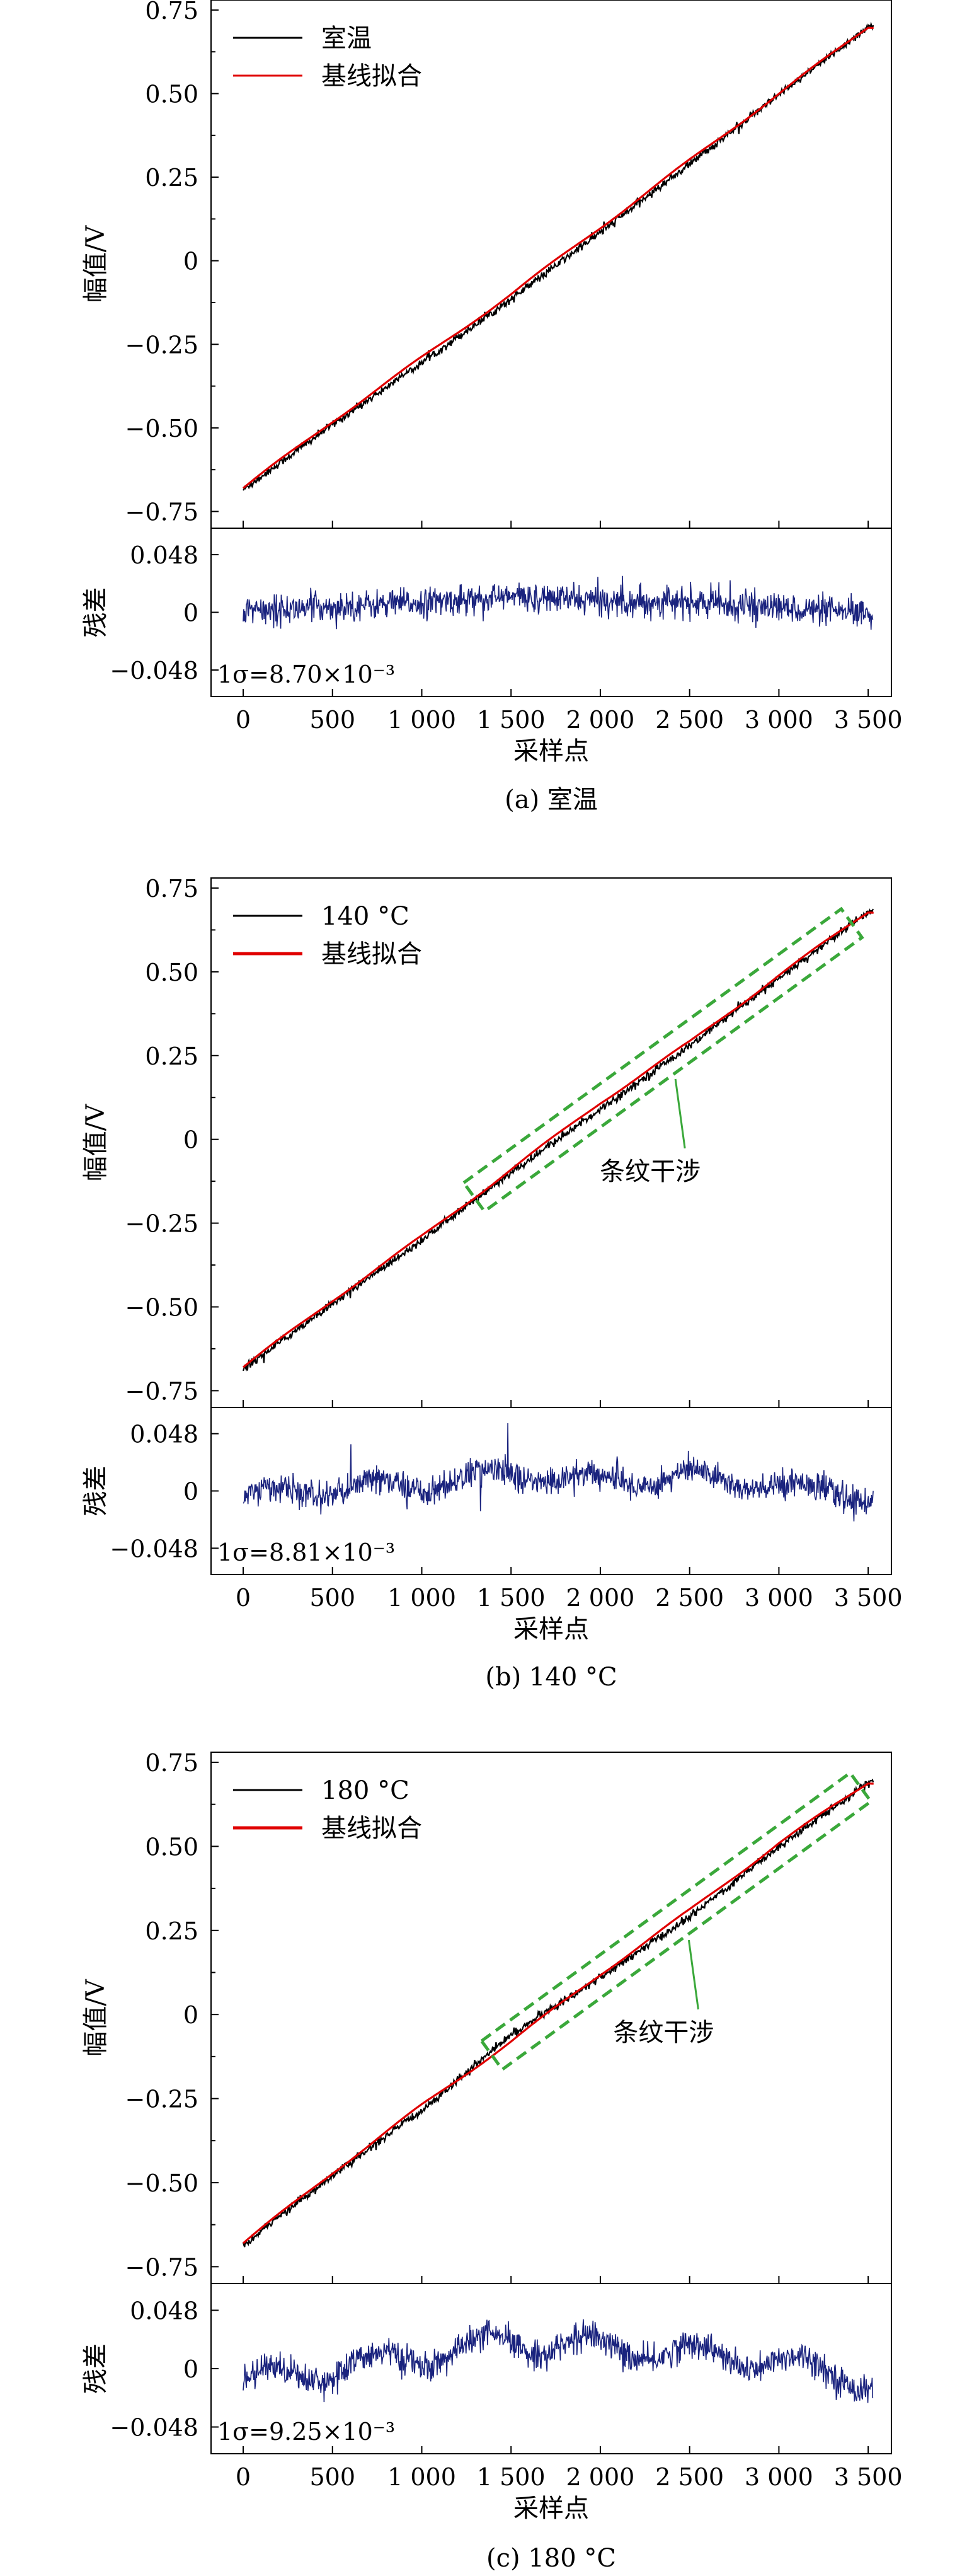  Describe the element at coordinates (551, 2559) in the screenshot. I see `panel-caption: (c) 180 °C` at that location.